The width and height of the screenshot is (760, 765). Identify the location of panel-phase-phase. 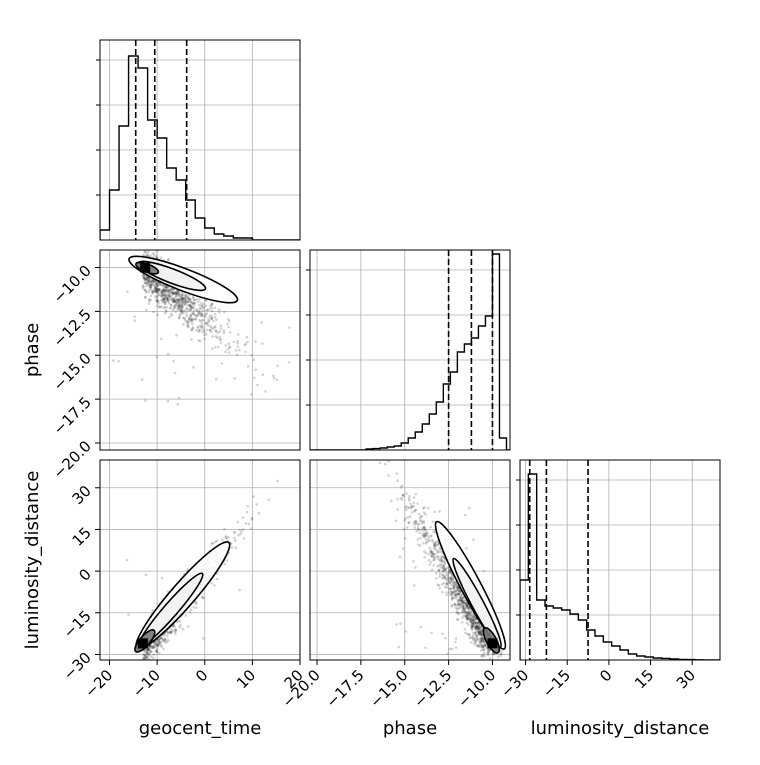
(408, 350).